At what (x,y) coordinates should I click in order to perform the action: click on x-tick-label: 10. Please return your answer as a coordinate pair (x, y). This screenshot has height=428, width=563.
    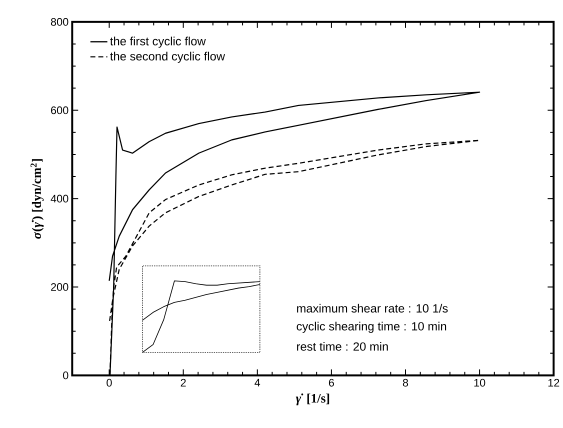
    Looking at the image, I should click on (480, 382).